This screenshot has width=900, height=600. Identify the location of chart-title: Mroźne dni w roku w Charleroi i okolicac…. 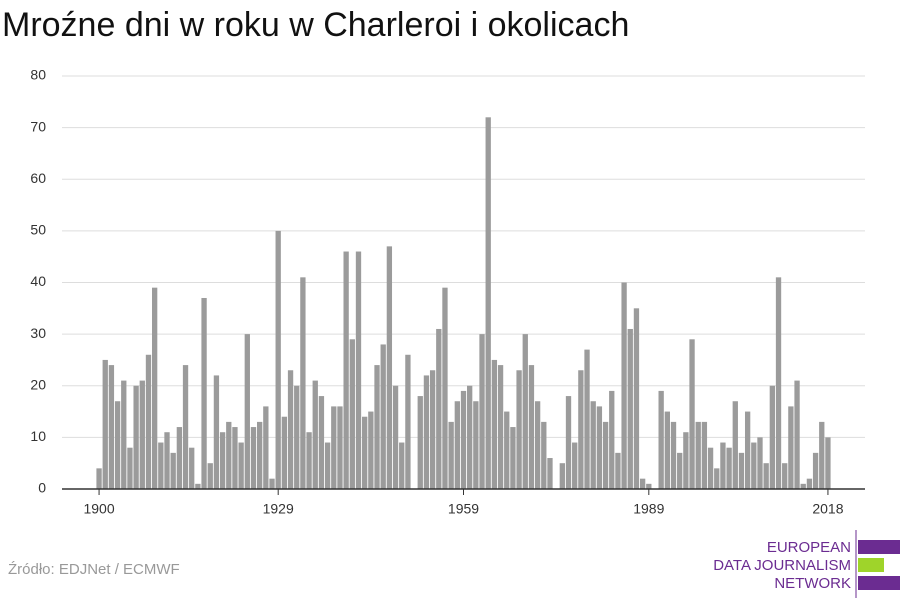
(315, 25).